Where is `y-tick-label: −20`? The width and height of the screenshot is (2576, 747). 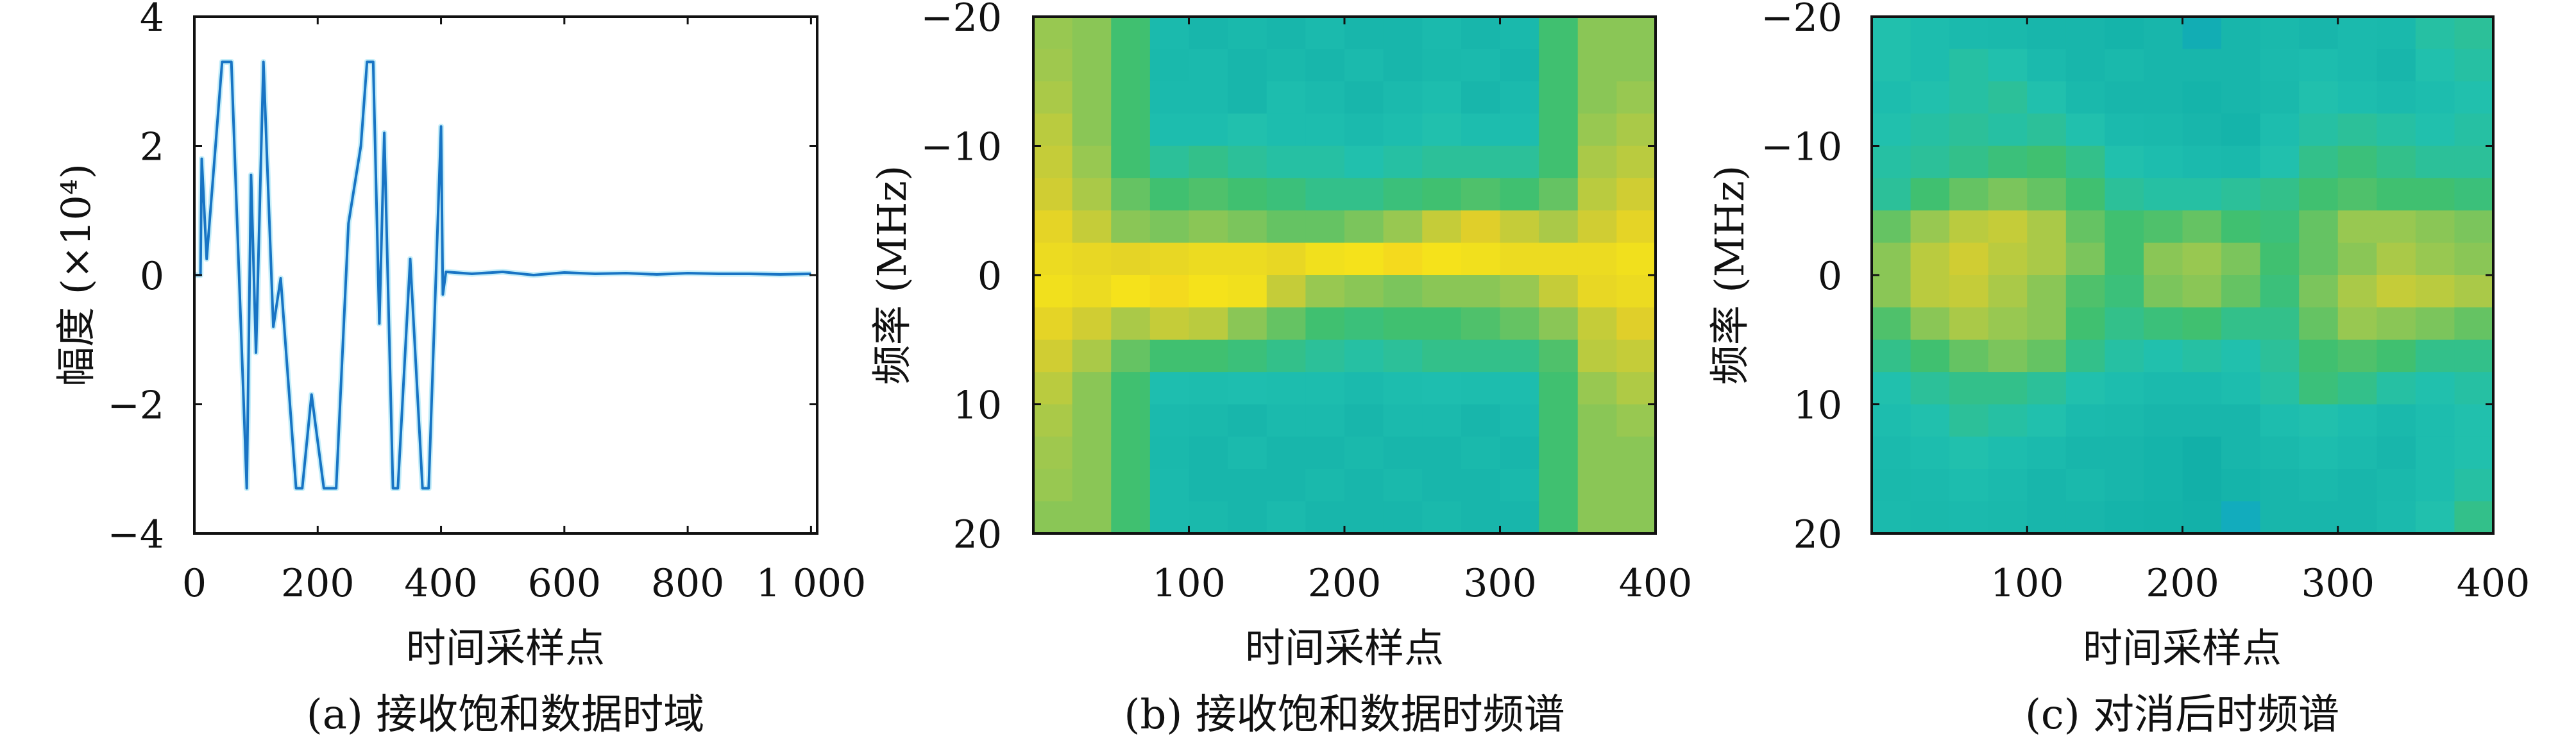 y-tick-label: −20 is located at coordinates (1801, 20).